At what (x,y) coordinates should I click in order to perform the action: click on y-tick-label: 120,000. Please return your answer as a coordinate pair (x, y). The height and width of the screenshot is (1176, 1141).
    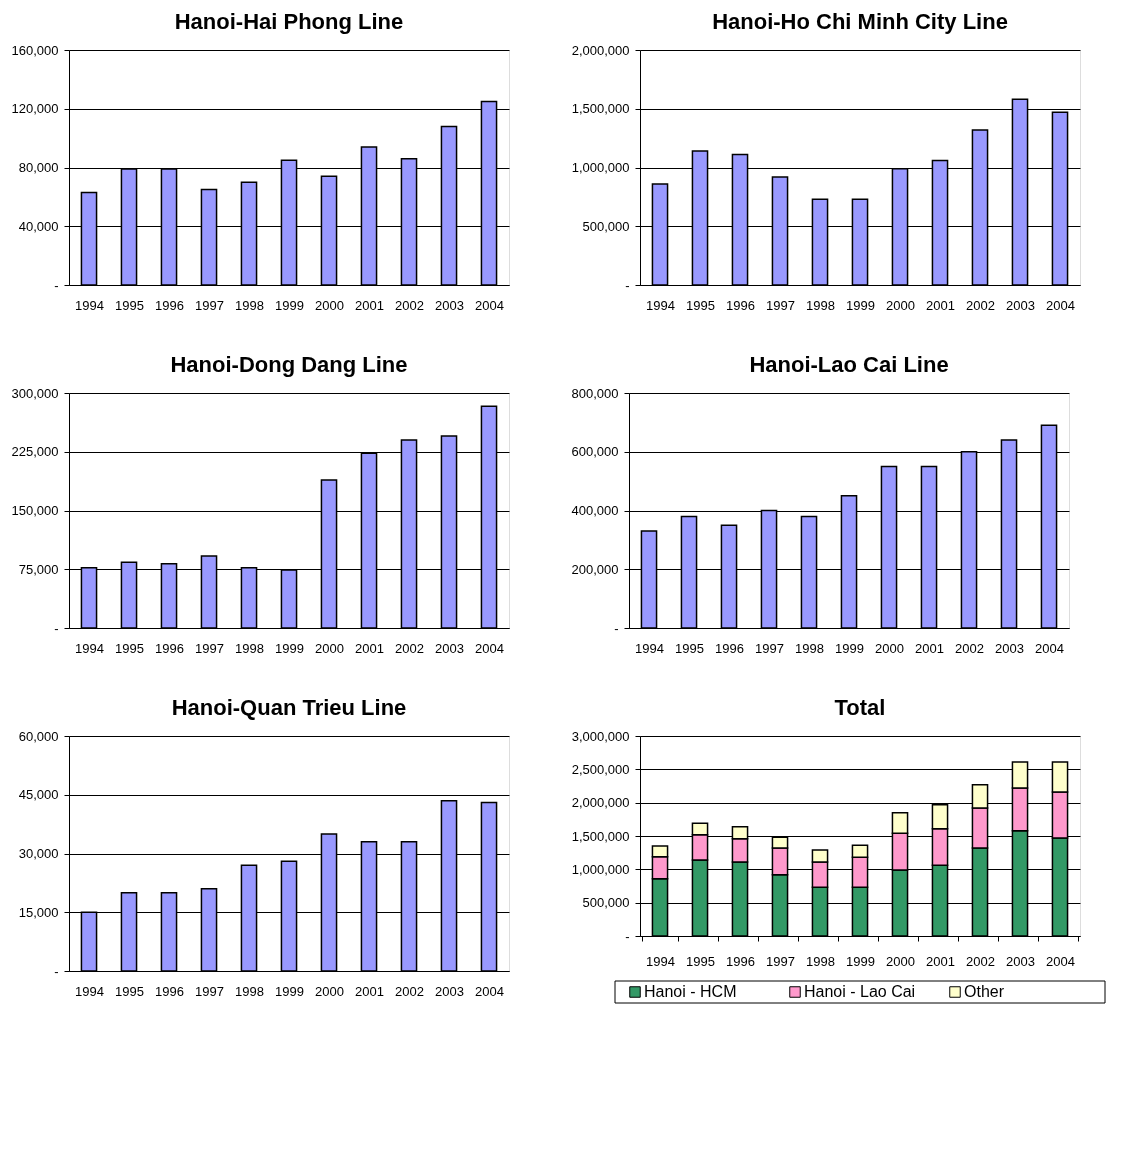
    Looking at the image, I should click on (35, 109).